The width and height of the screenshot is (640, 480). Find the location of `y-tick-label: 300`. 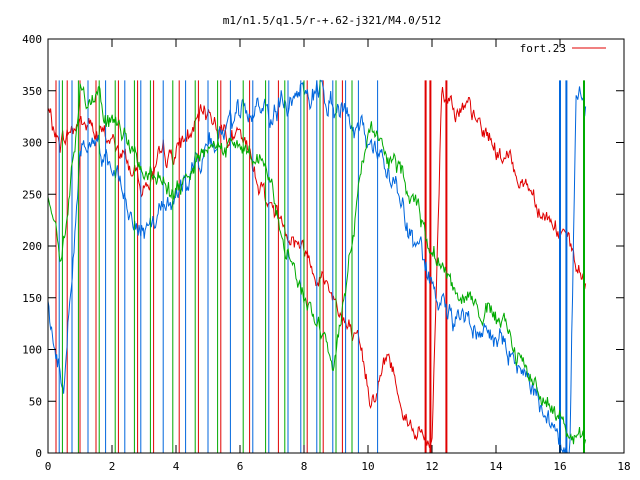

y-tick-label: 300 is located at coordinates (32, 143).